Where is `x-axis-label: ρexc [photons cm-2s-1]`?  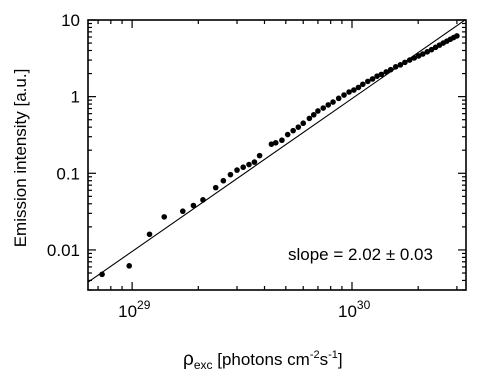 x-axis-label: ρexc [photons cm-2s-1] is located at coordinates (263, 360).